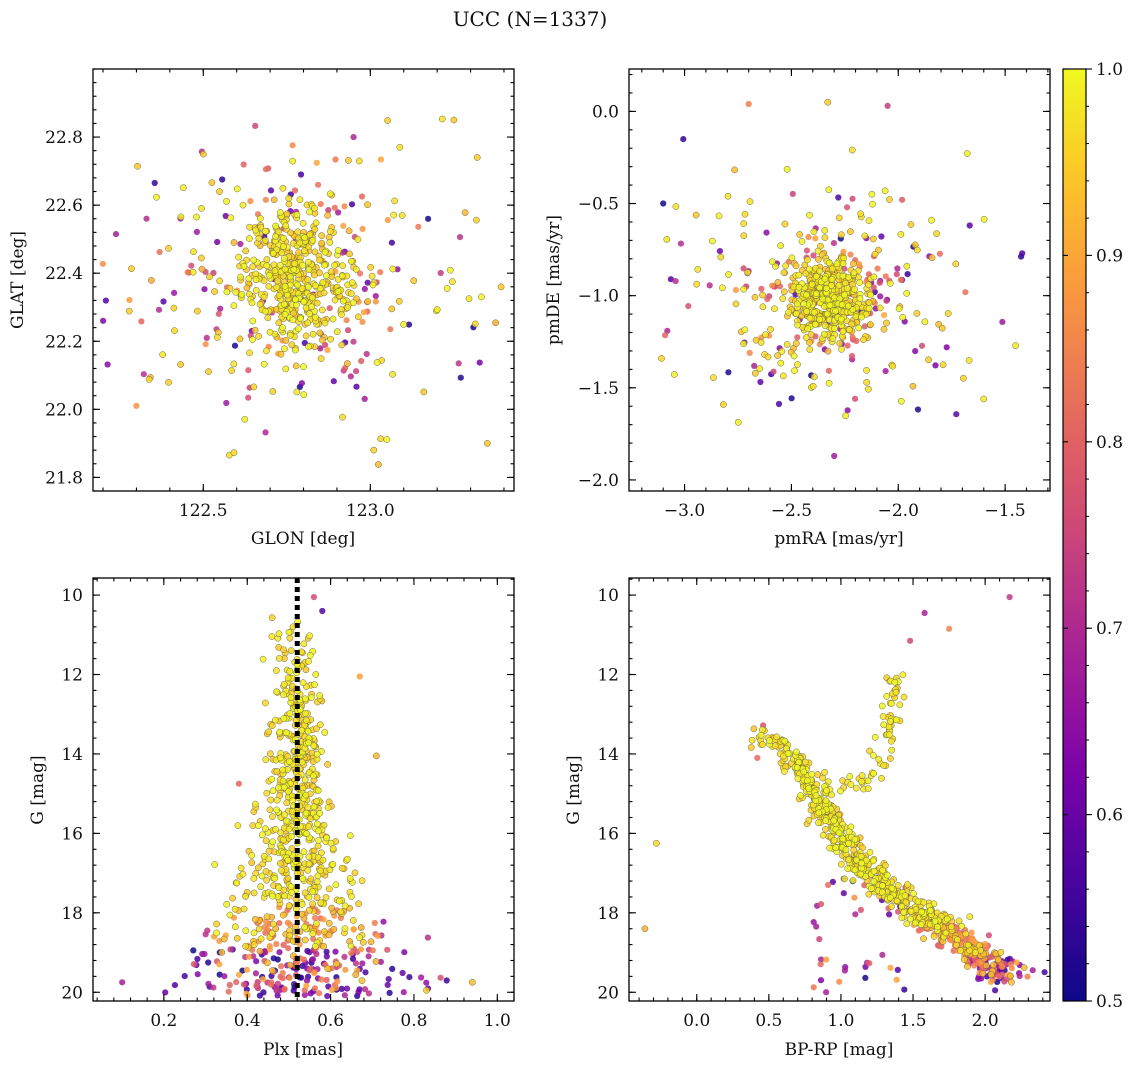  Describe the element at coordinates (684, 511) in the screenshot. I see `x-tick-label: −3.0` at that location.